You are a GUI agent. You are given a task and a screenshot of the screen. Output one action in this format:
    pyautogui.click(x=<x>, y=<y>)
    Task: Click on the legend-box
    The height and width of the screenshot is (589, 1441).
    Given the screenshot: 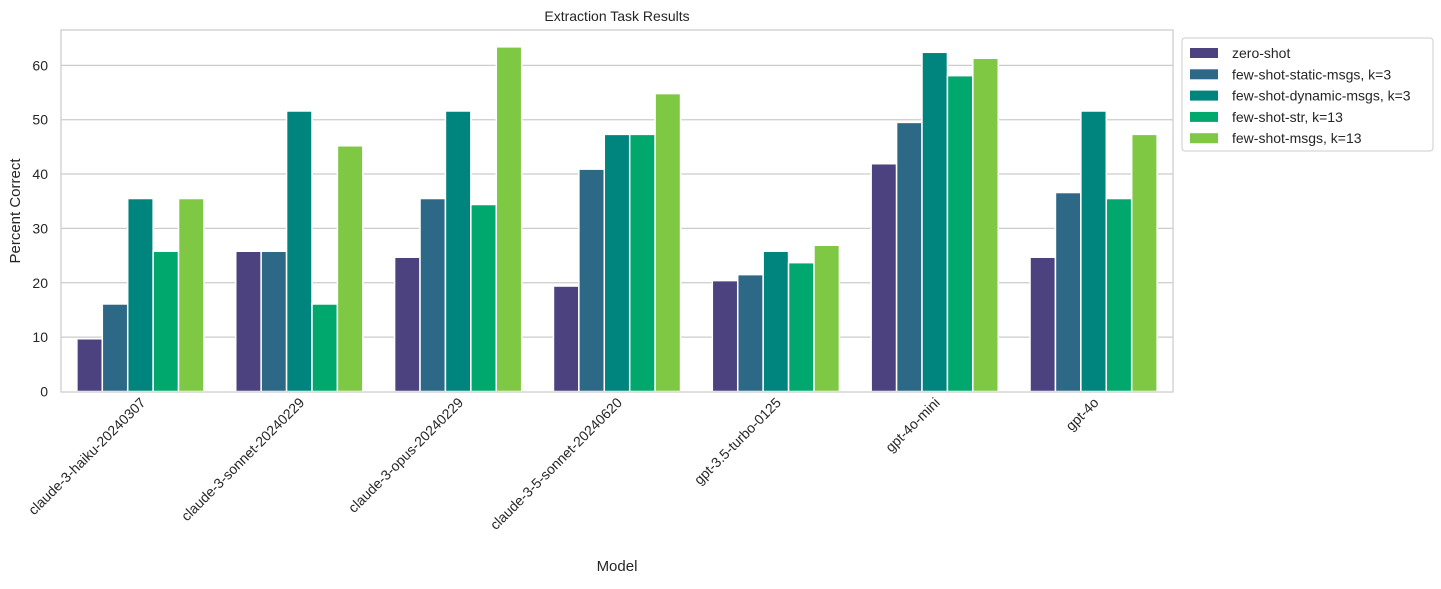 What is the action you would take?
    pyautogui.click(x=1307, y=94)
    